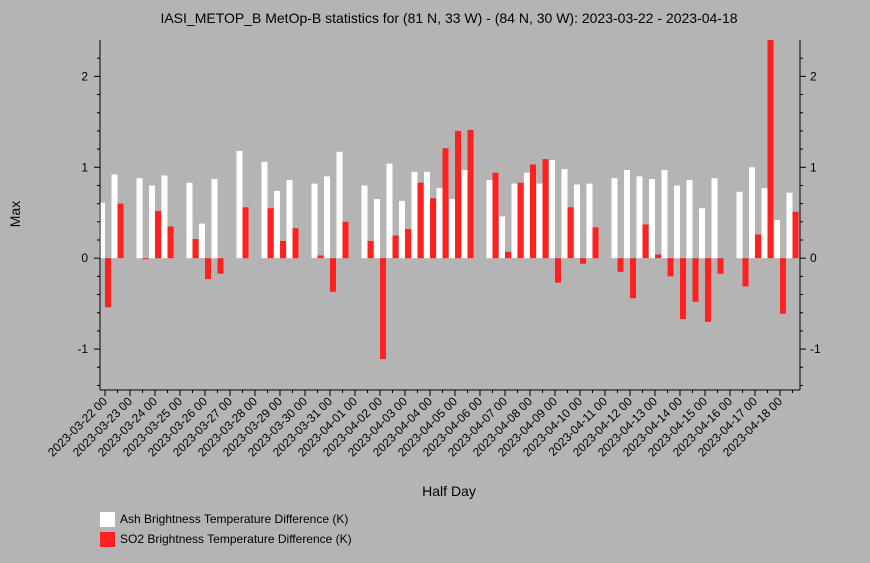  Describe the element at coordinates (107, 519) in the screenshot. I see `legend-swatch-ash` at that location.